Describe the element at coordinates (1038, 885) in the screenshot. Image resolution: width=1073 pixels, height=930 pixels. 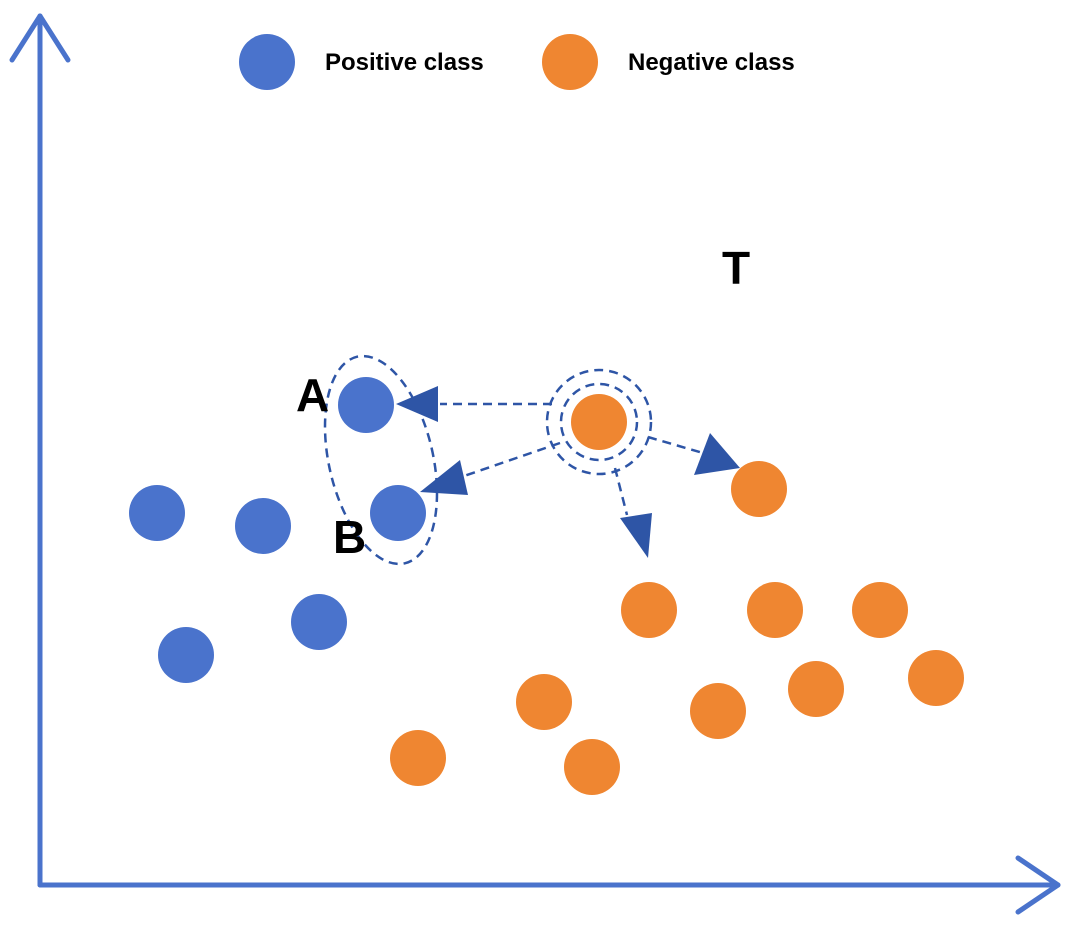
I see `x-axis-arrowhead` at that location.